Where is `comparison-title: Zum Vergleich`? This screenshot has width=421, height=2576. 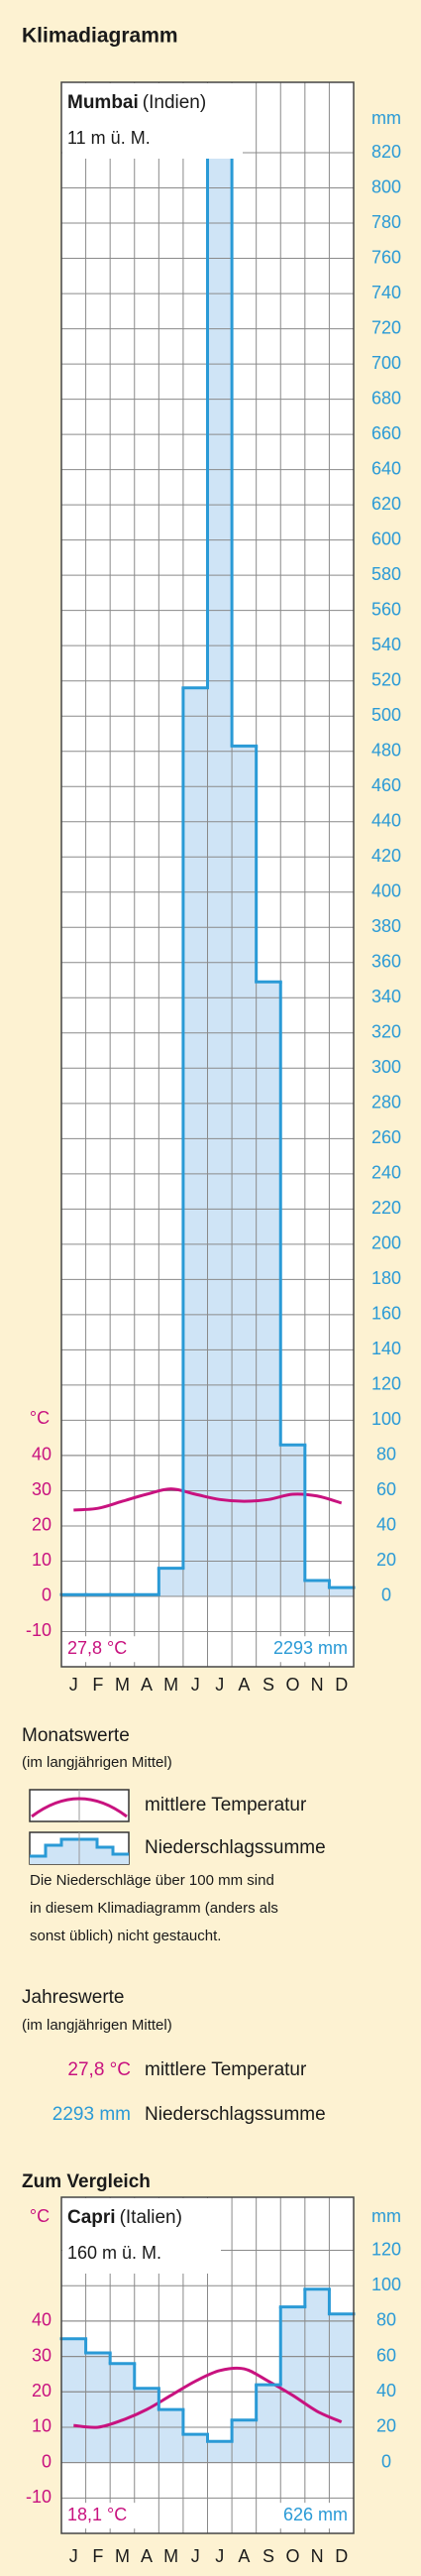 comparison-title: Zum Vergleich is located at coordinates (86, 2181).